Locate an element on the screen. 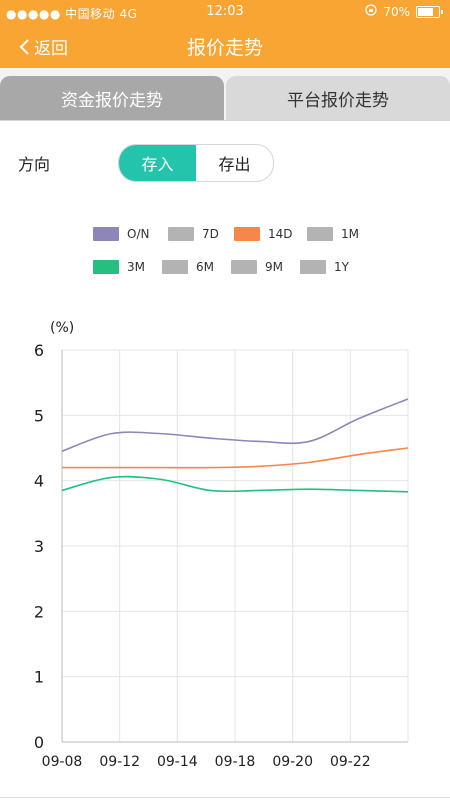  legend-item-3m: 3M is located at coordinates (119, 267).